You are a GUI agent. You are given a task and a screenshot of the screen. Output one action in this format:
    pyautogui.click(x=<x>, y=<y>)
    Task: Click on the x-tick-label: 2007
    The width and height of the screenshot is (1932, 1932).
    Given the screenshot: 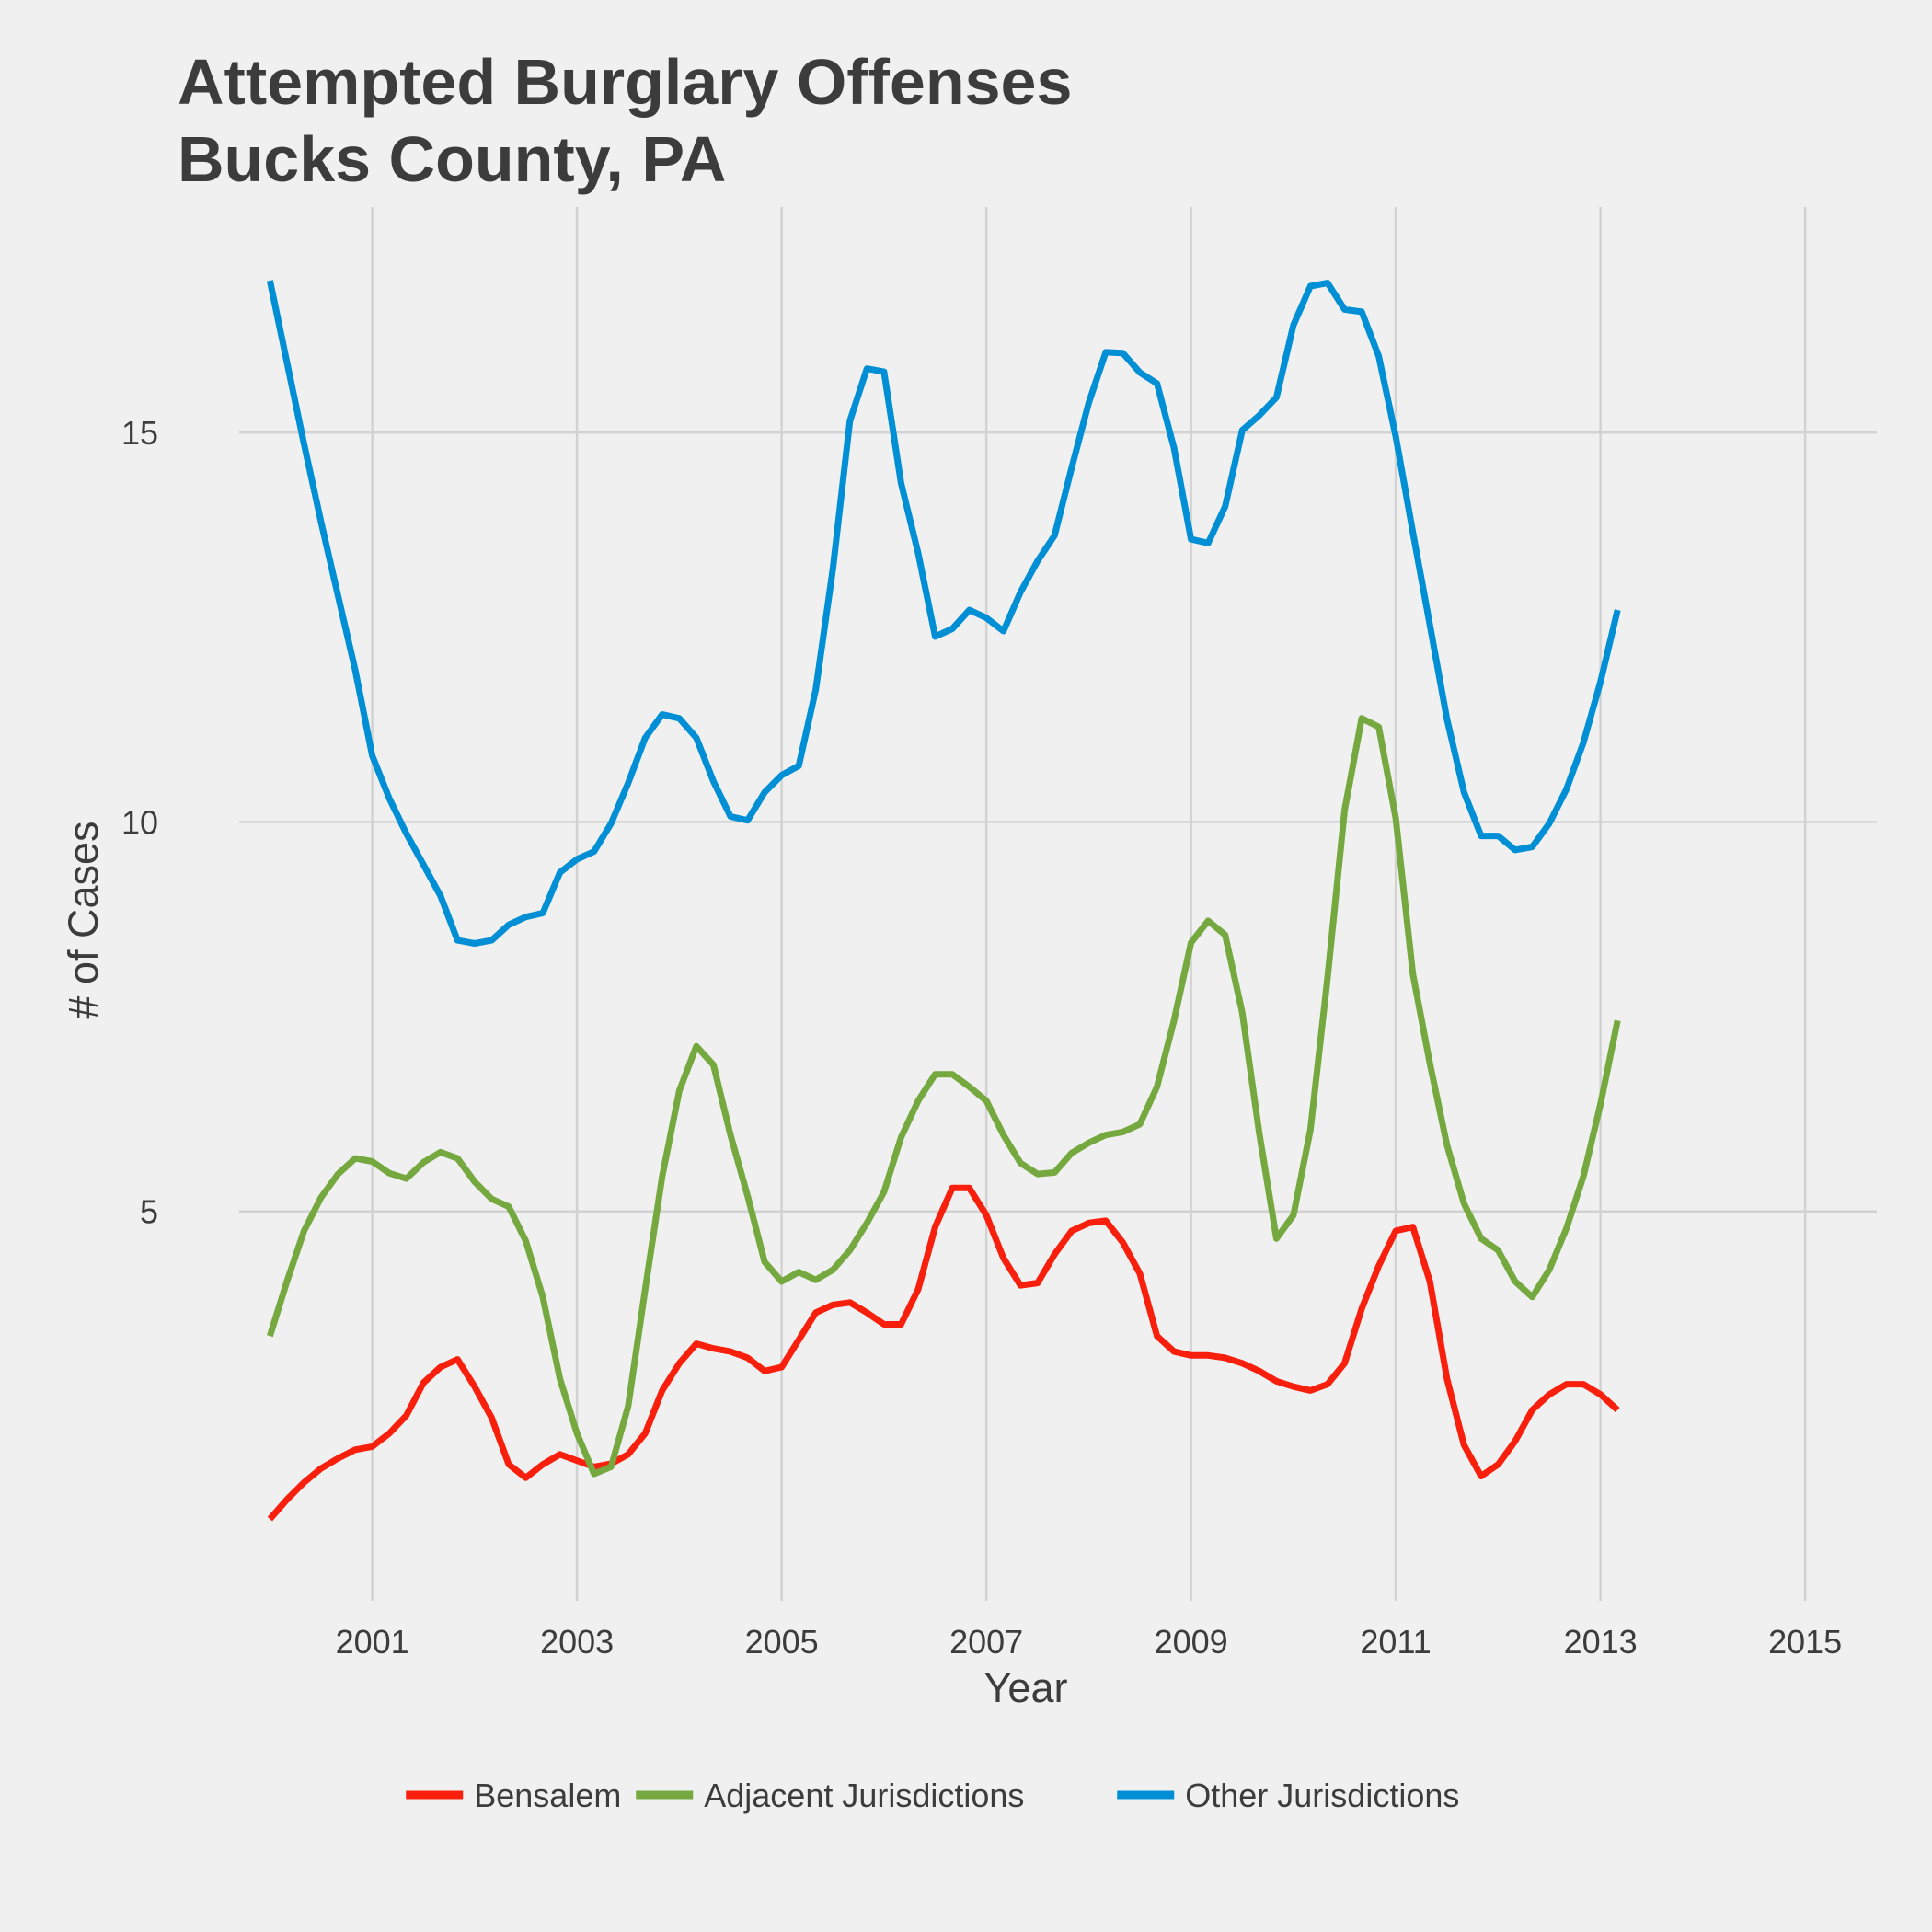 What is the action you would take?
    pyautogui.click(x=986, y=1642)
    